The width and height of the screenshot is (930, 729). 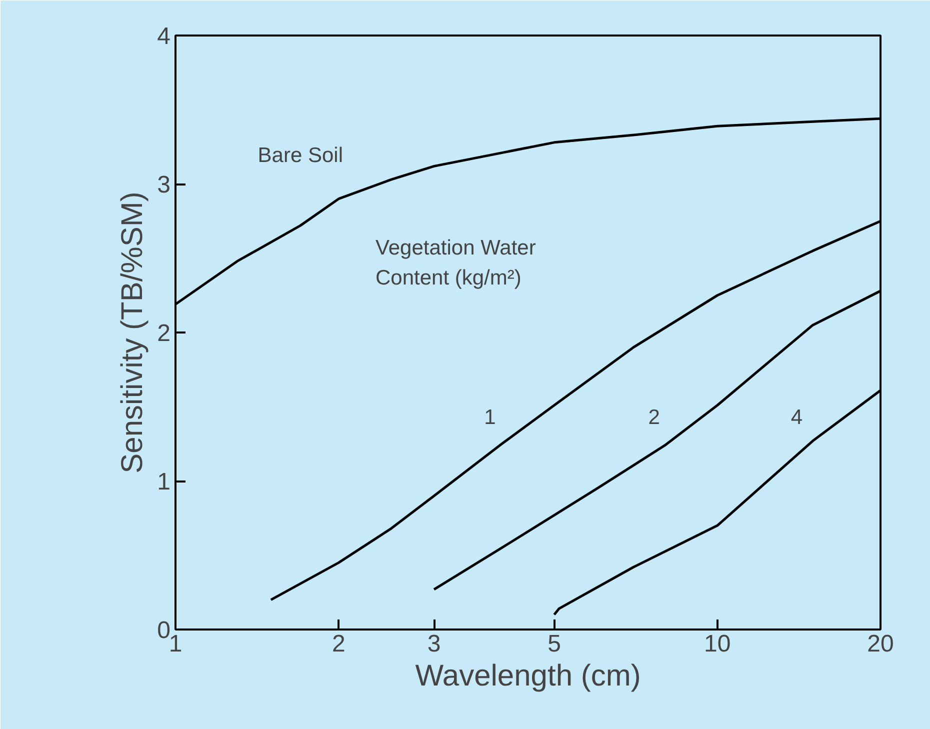 I want to click on y-tick-label: 0, so click(x=164, y=630).